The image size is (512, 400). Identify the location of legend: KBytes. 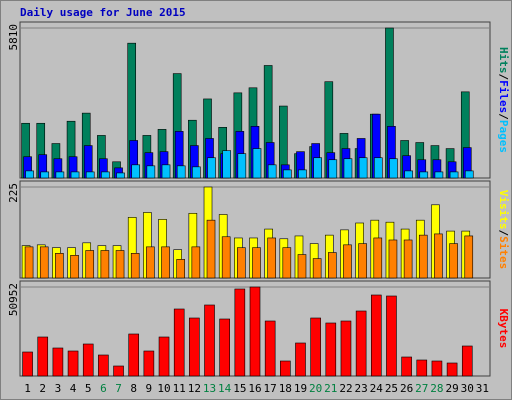
(503, 329).